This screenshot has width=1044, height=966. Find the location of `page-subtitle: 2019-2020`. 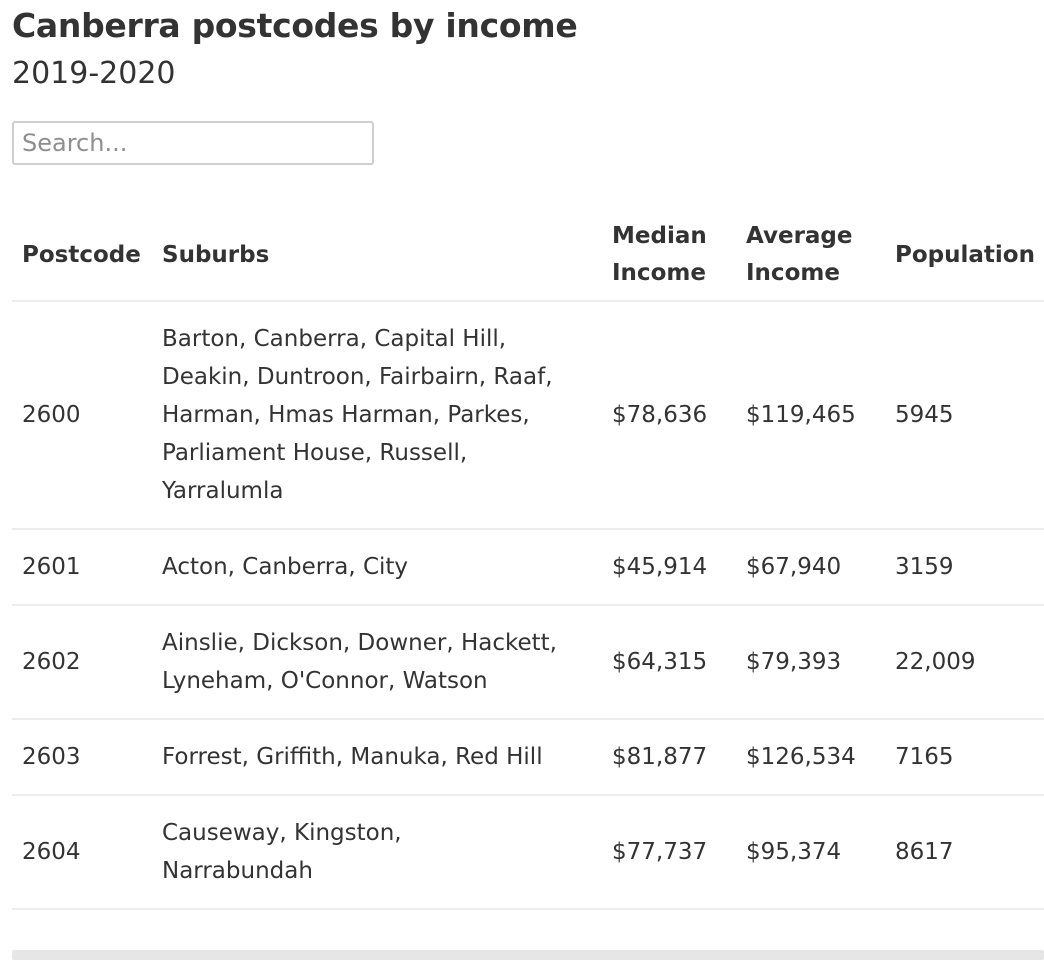

page-subtitle: 2019-2020 is located at coordinates (94, 73).